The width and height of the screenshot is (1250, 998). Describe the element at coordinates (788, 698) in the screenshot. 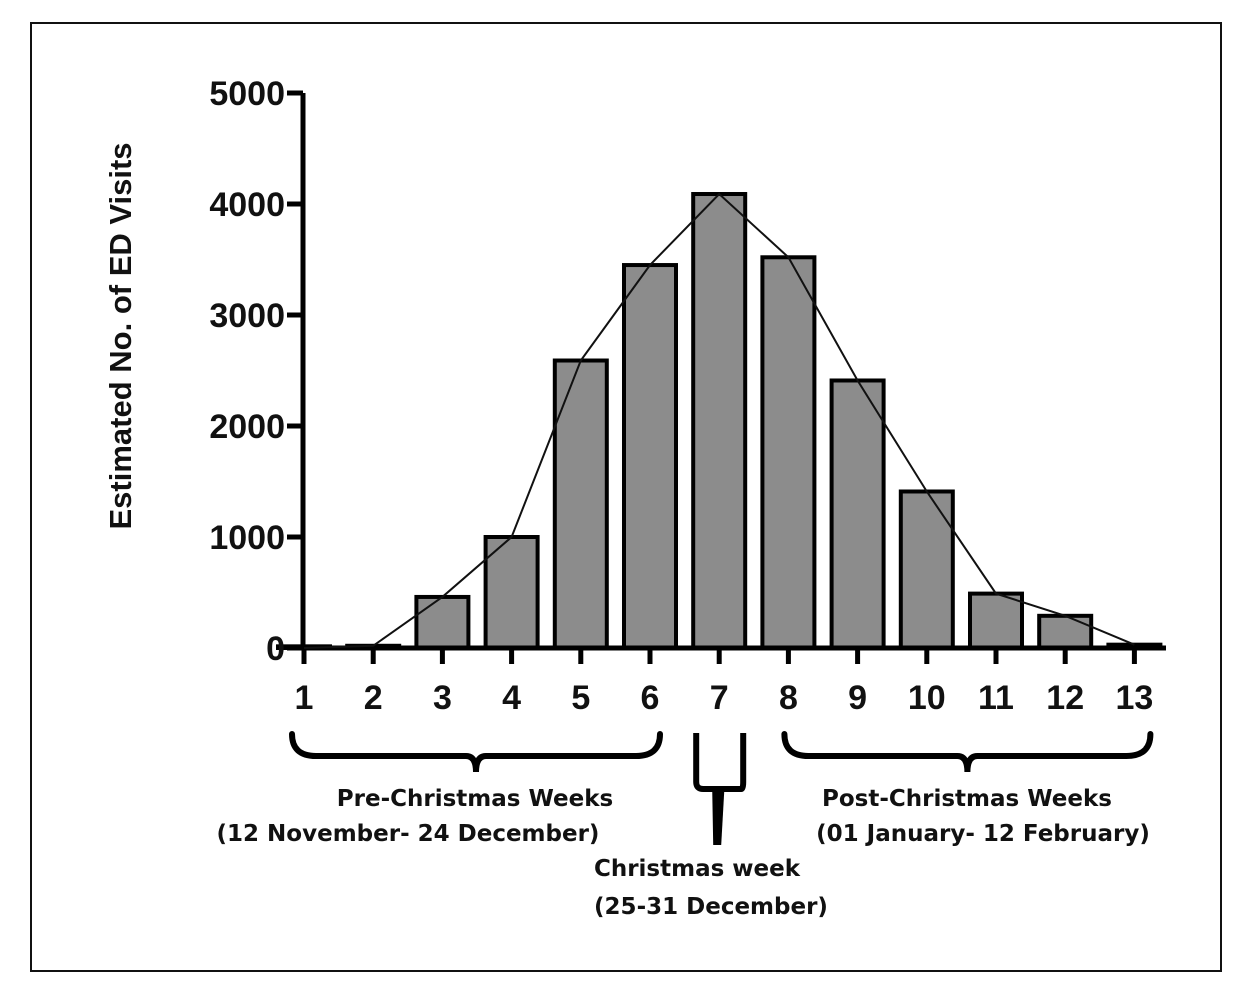

I see `x-tick-label-8: 8` at that location.